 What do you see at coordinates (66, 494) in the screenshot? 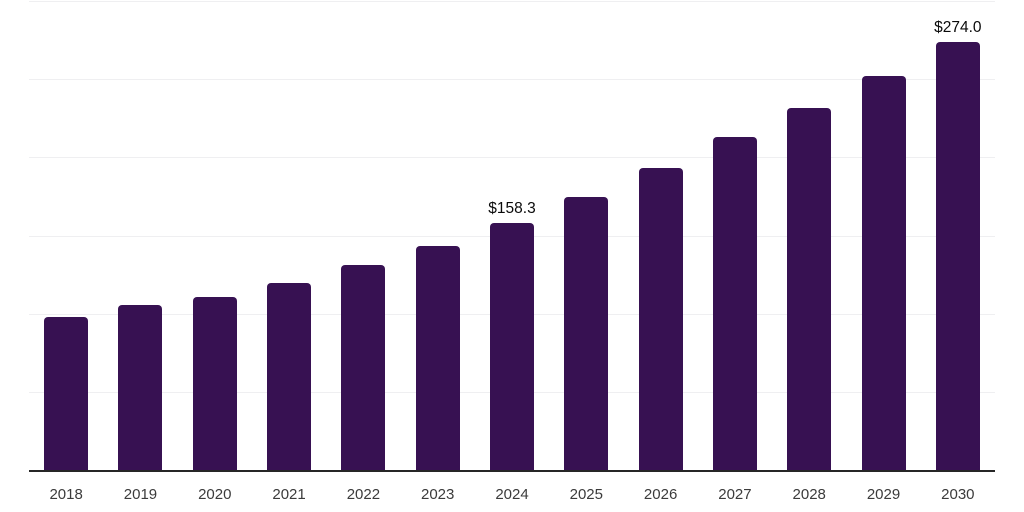
I see `x-tick-label-2018: 2018` at bounding box center [66, 494].